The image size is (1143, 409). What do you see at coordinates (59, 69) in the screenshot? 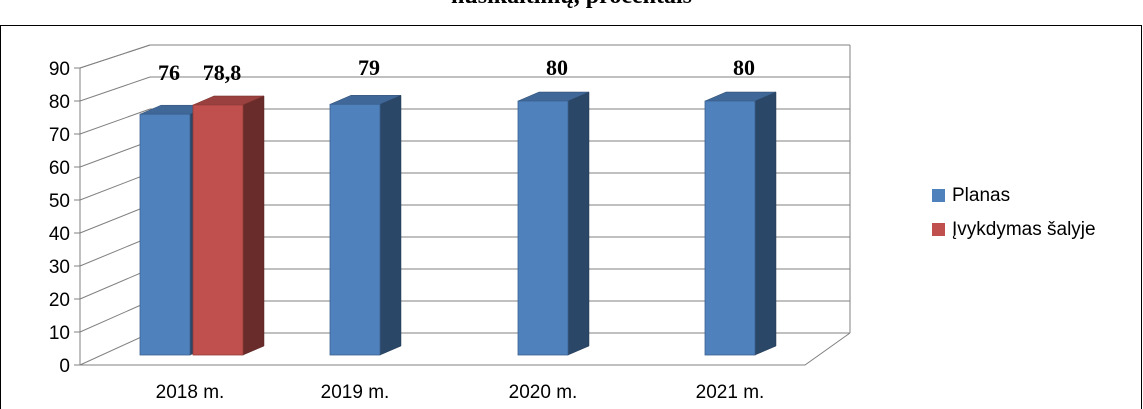
I see `y-tick-label: 90` at bounding box center [59, 69].